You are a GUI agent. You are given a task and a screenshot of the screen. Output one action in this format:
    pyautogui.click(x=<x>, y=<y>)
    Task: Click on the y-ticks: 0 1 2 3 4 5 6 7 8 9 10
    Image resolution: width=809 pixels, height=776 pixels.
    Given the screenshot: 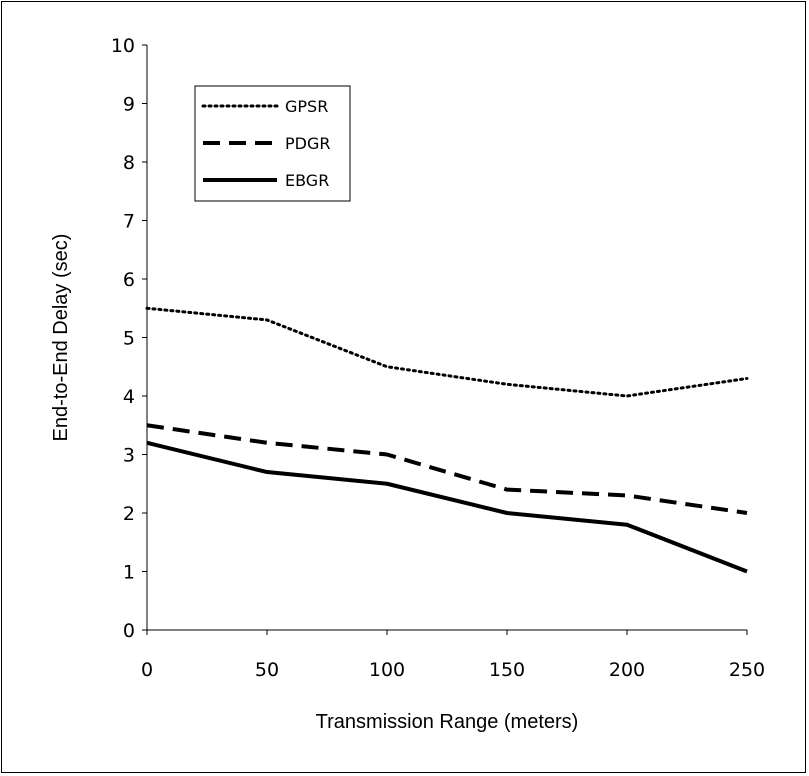 What is the action you would take?
    pyautogui.click(x=129, y=338)
    